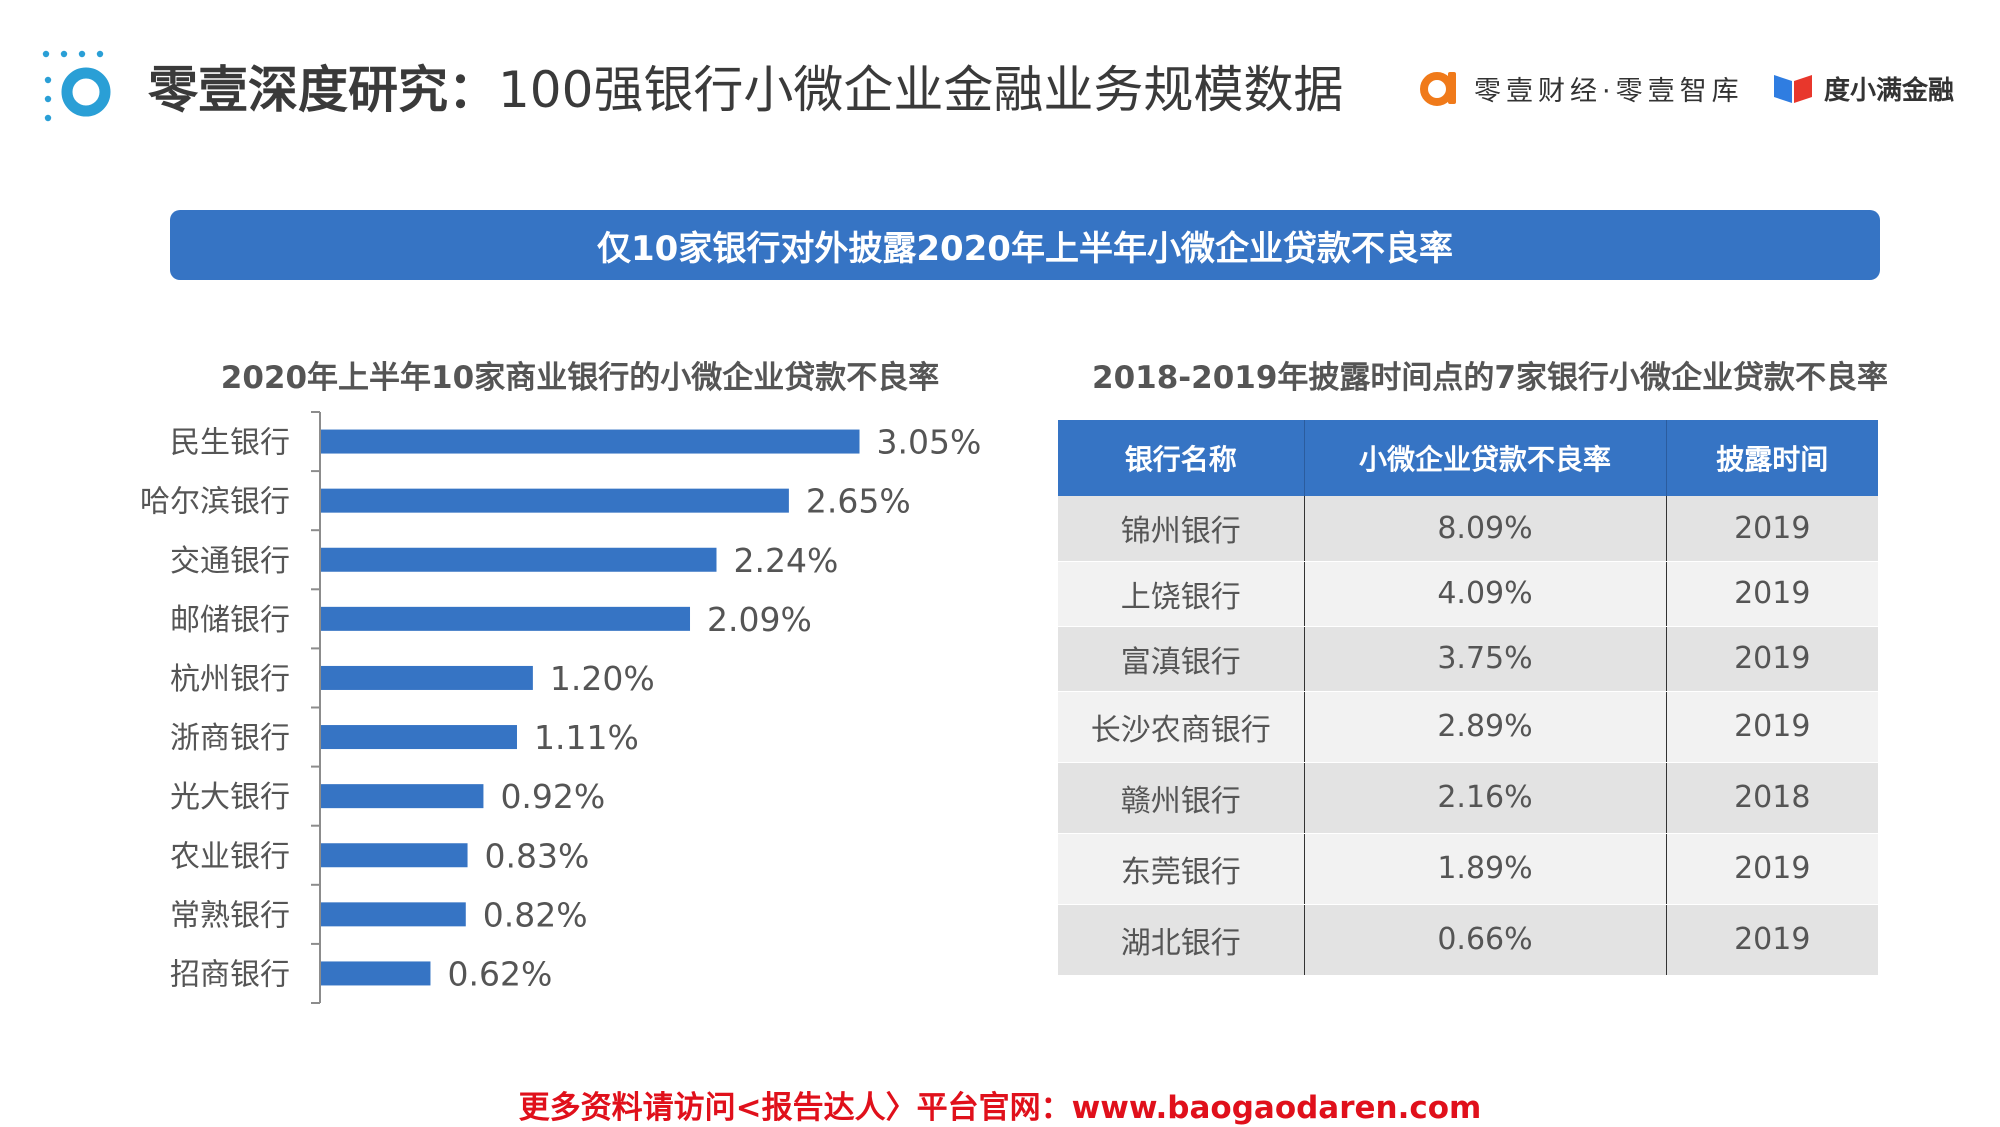 This screenshot has width=2000, height=1127. What do you see at coordinates (786, 560) in the screenshot?
I see `data-label: 2.24%` at bounding box center [786, 560].